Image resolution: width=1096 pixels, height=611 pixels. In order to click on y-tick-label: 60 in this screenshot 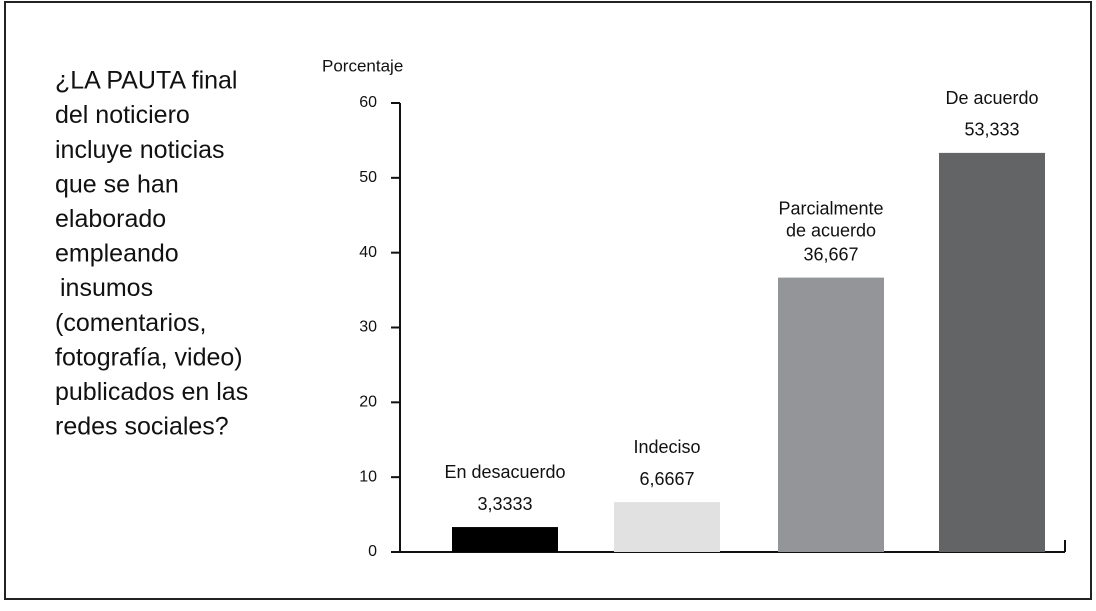, I will do `click(368, 102)`.